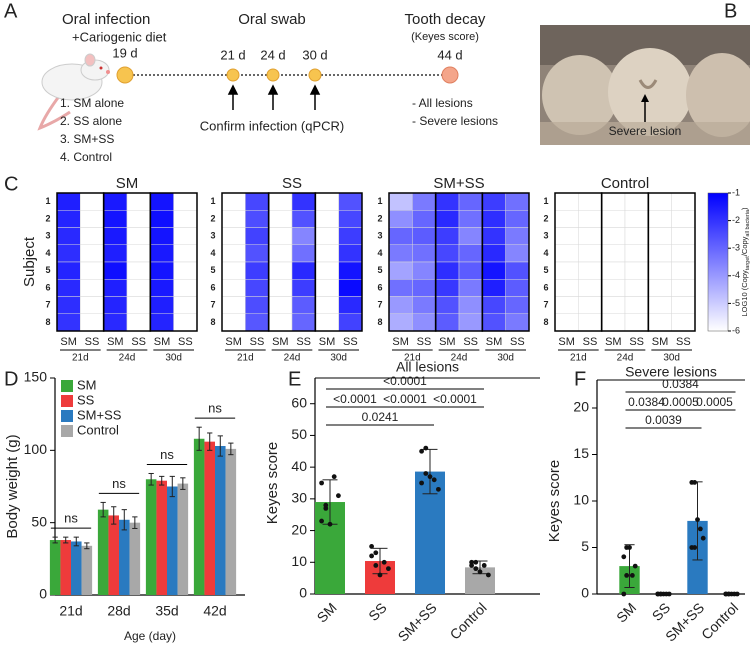  I want to click on panel-label: D, so click(11, 379).